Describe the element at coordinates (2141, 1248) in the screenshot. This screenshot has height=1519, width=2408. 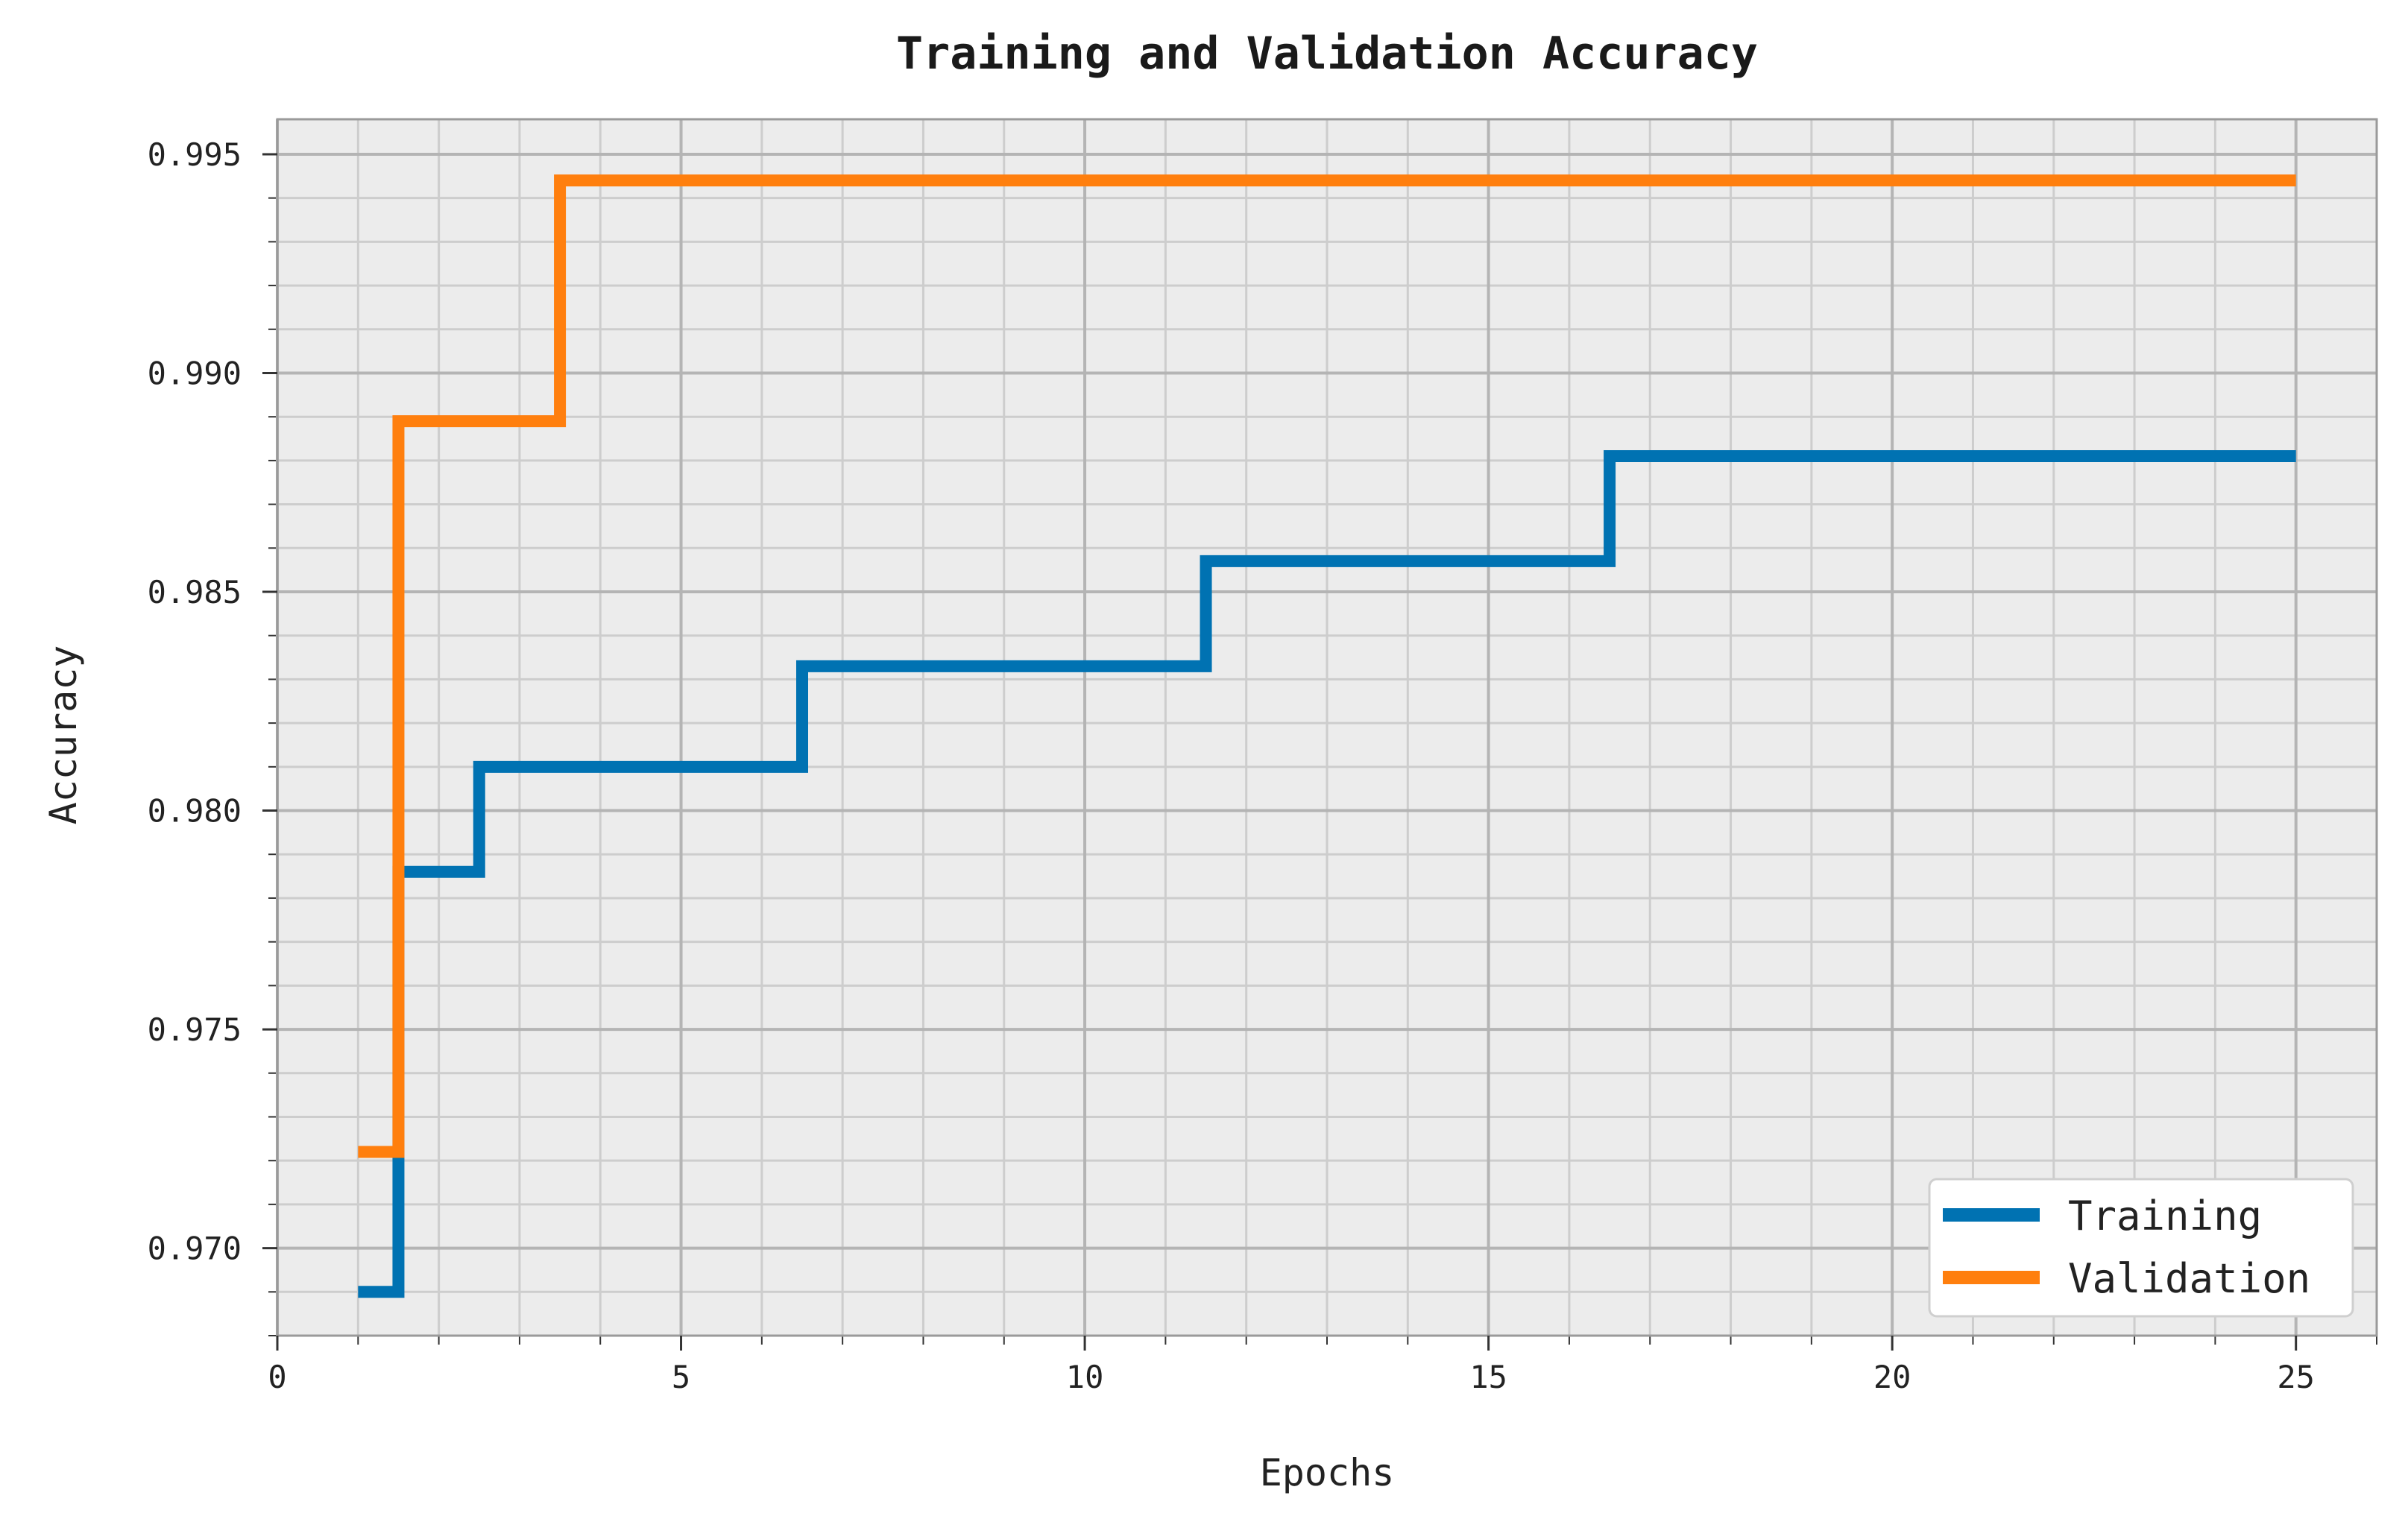
I see `legend: Training Validation` at that location.